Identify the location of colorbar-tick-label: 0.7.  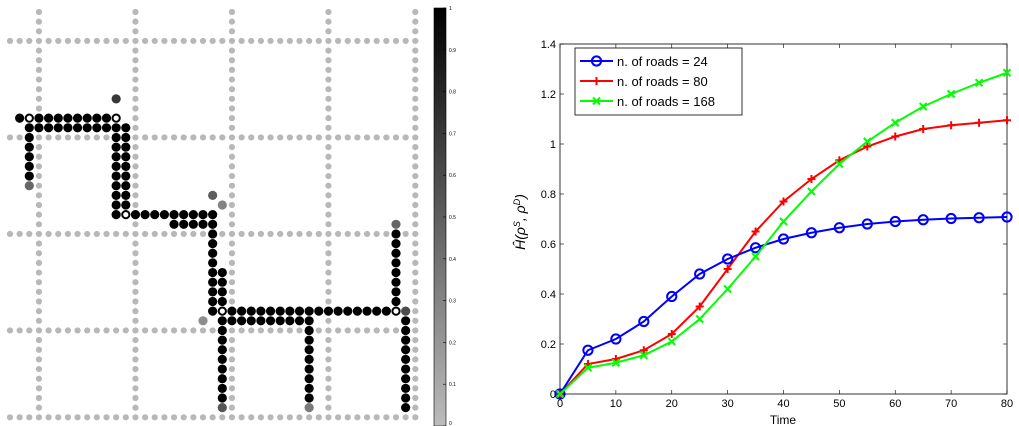
(452, 134).